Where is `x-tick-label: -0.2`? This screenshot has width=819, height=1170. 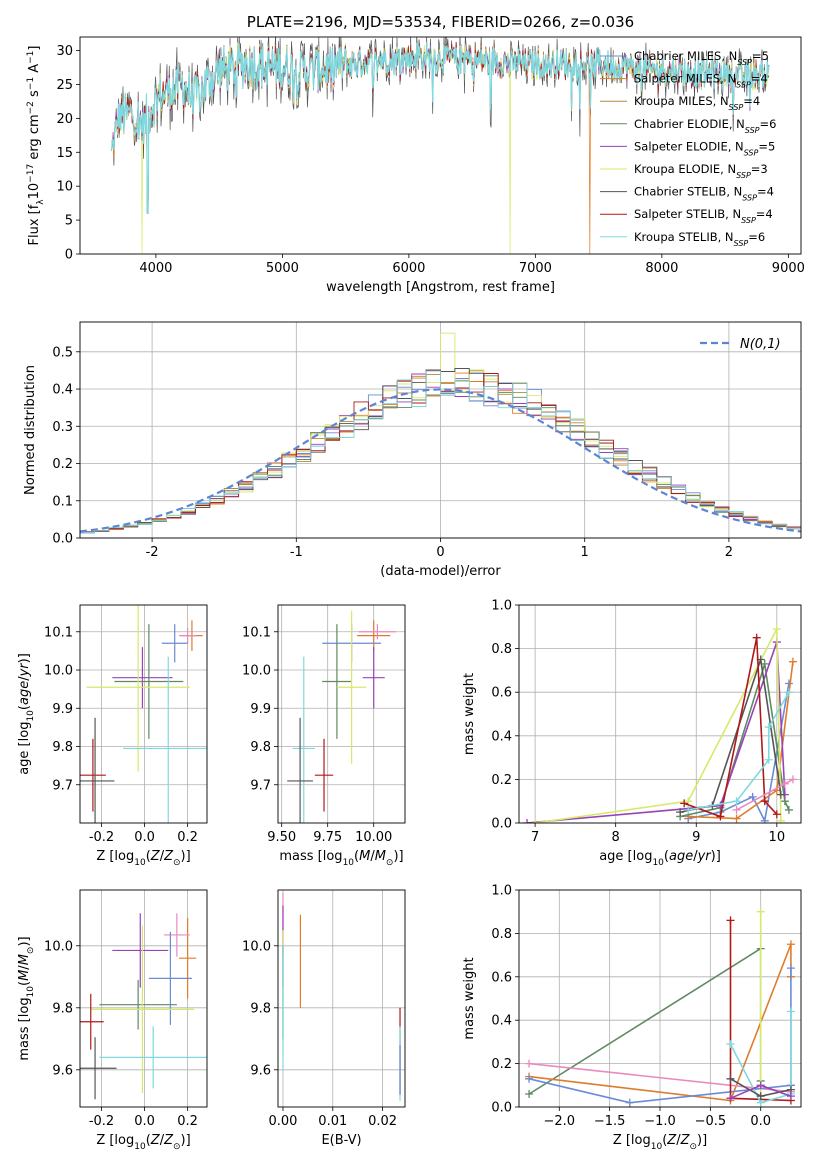
x-tick-label: -0.2 is located at coordinates (101, 1121).